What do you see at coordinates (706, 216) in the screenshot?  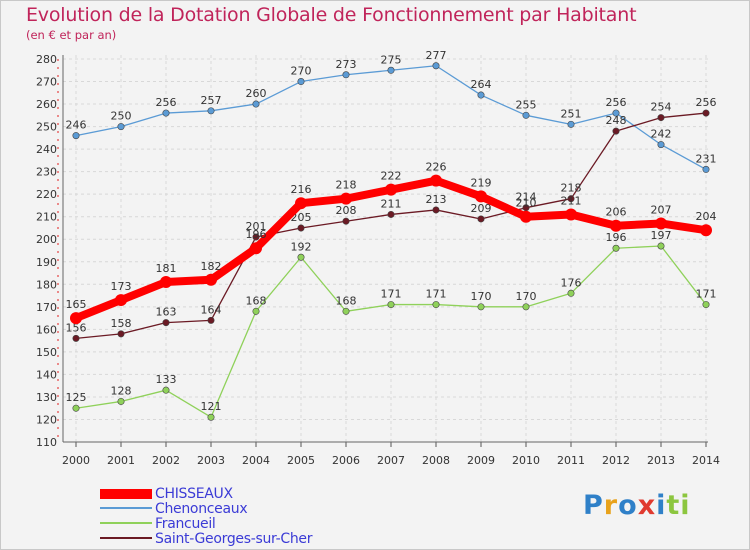 I see `data-label: 204` at bounding box center [706, 216].